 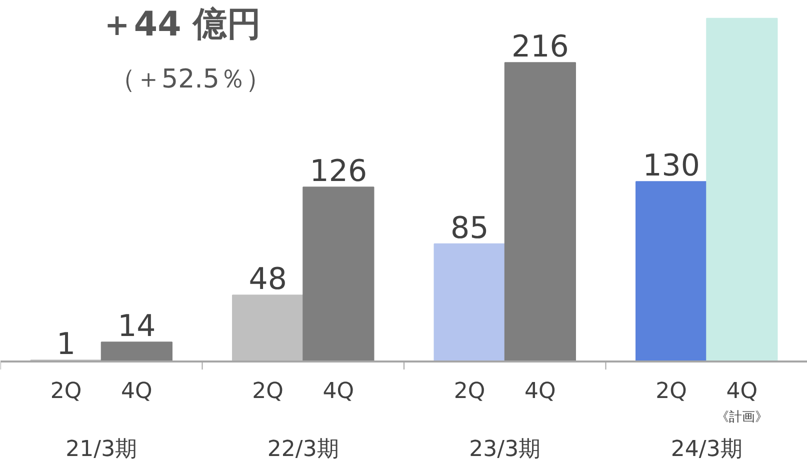 What do you see at coordinates (671, 166) in the screenshot?
I see `data-label: 130` at bounding box center [671, 166].